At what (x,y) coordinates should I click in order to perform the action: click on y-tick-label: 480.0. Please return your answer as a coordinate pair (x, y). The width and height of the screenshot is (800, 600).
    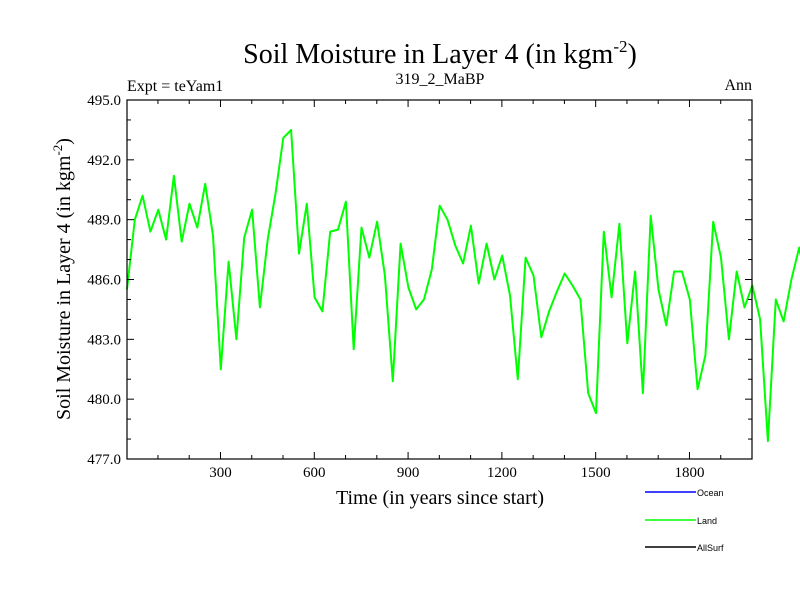
    Looking at the image, I should click on (104, 400).